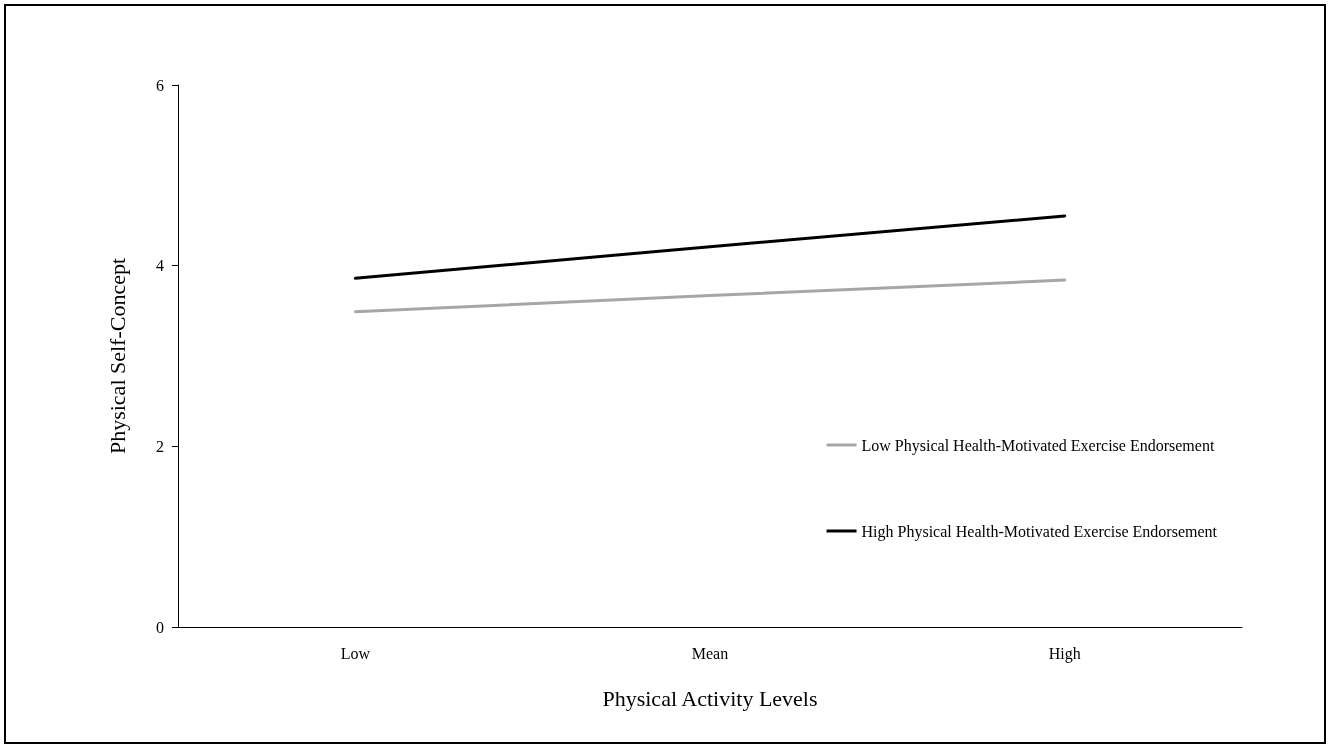  Describe the element at coordinates (117, 356) in the screenshot. I see `y-axis-title: Physical Self-Concept` at that location.